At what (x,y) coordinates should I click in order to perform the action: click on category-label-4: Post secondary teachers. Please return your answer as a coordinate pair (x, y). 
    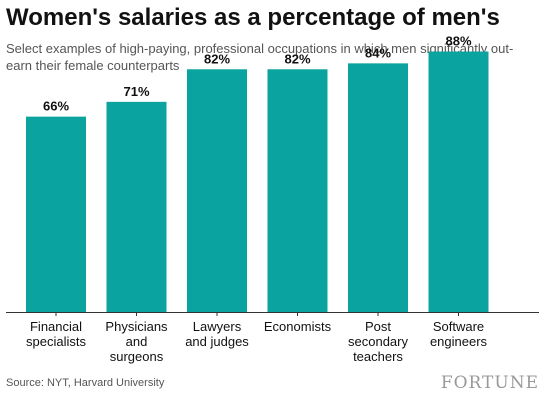
    Looking at the image, I should click on (378, 341).